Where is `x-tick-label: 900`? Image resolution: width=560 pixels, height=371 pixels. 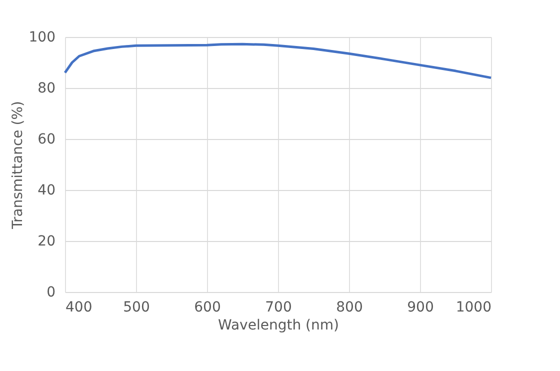
x-tick-label: 900 is located at coordinates (420, 308).